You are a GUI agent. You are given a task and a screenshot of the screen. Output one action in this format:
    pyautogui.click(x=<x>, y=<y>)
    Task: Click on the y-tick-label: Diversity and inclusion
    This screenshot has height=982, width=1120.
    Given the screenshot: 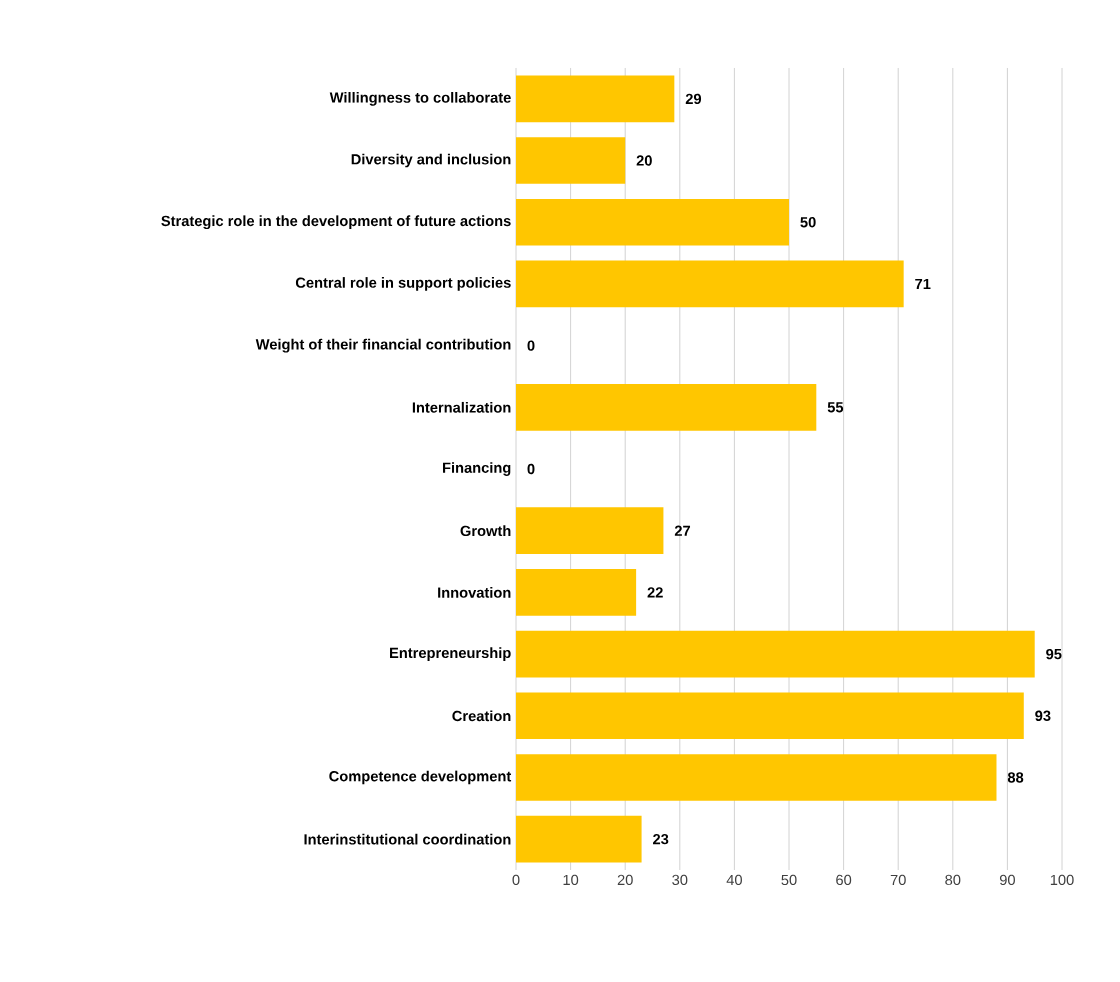 What is the action you would take?
    pyautogui.click(x=431, y=160)
    